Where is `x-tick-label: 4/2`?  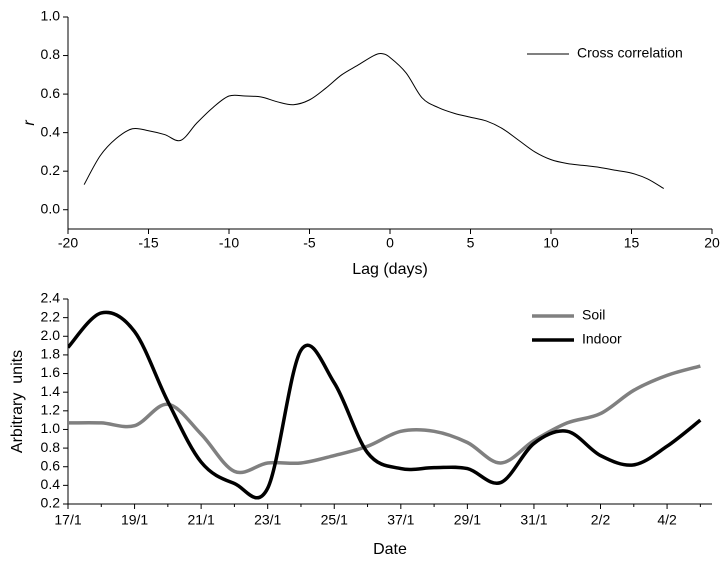 x-tick-label: 4/2 is located at coordinates (667, 520).